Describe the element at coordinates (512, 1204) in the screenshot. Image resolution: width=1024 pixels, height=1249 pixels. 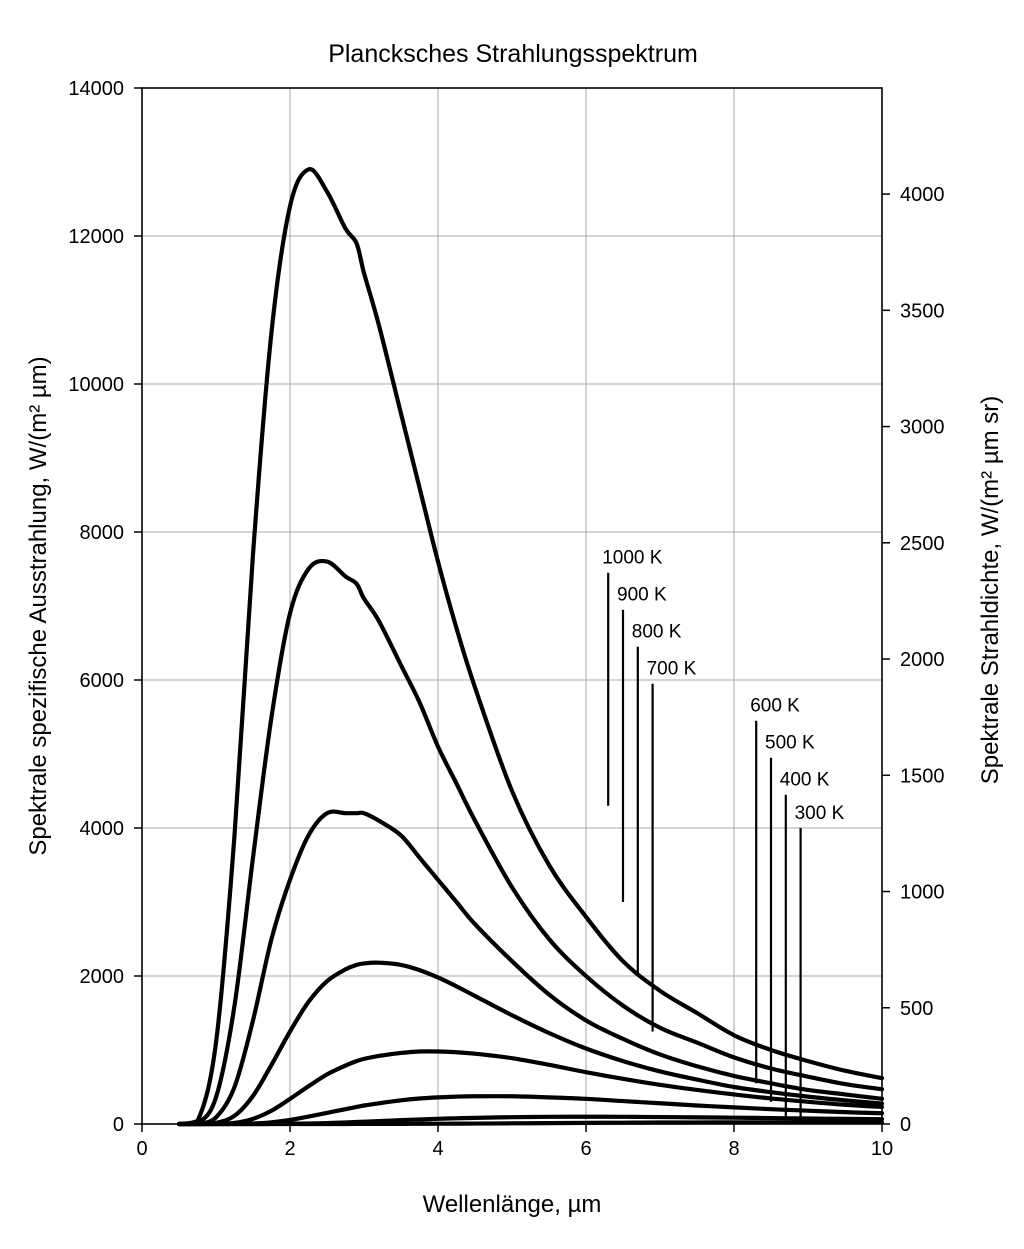
I see `x-axis-label: Wellenlänge, µm` at that location.